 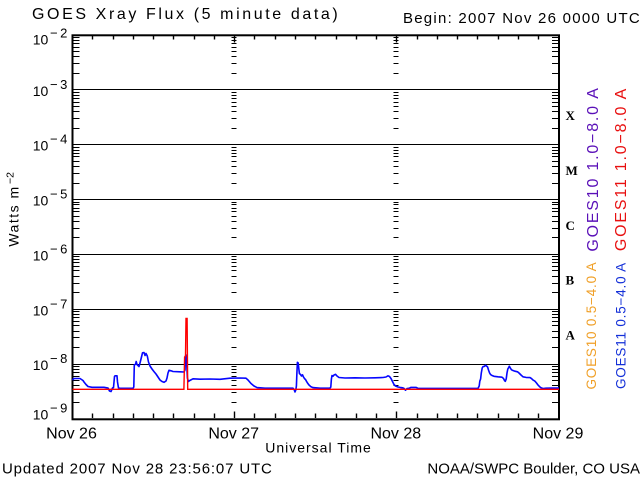 What do you see at coordinates (60, 84) in the screenshot?
I see `svg-text: −3` at bounding box center [60, 84].